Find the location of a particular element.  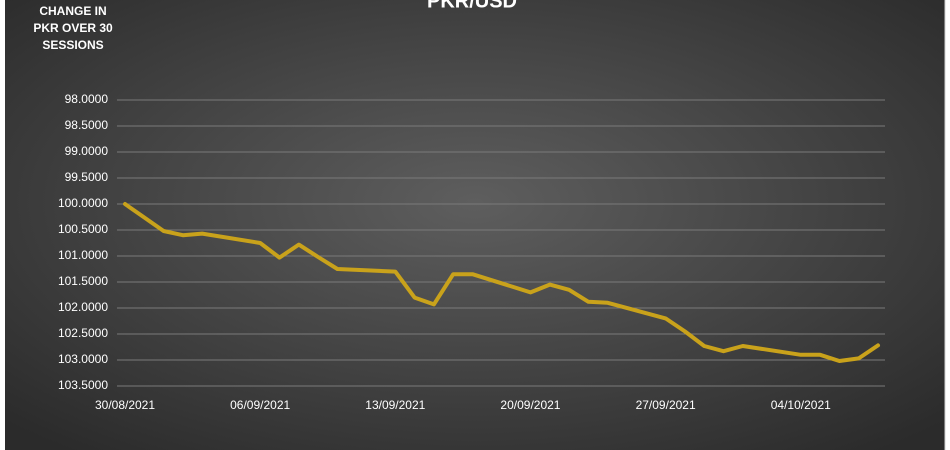

chart-title: PKR/USD is located at coordinates (472, 6).